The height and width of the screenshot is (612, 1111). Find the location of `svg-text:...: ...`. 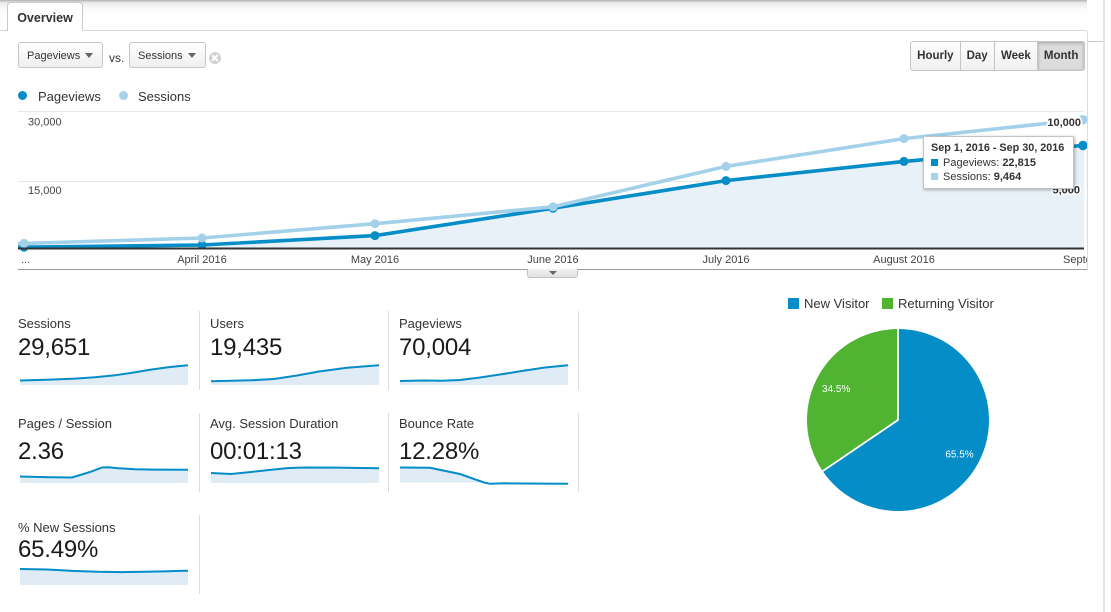

svg-text:...: ... is located at coordinates (25, 260).